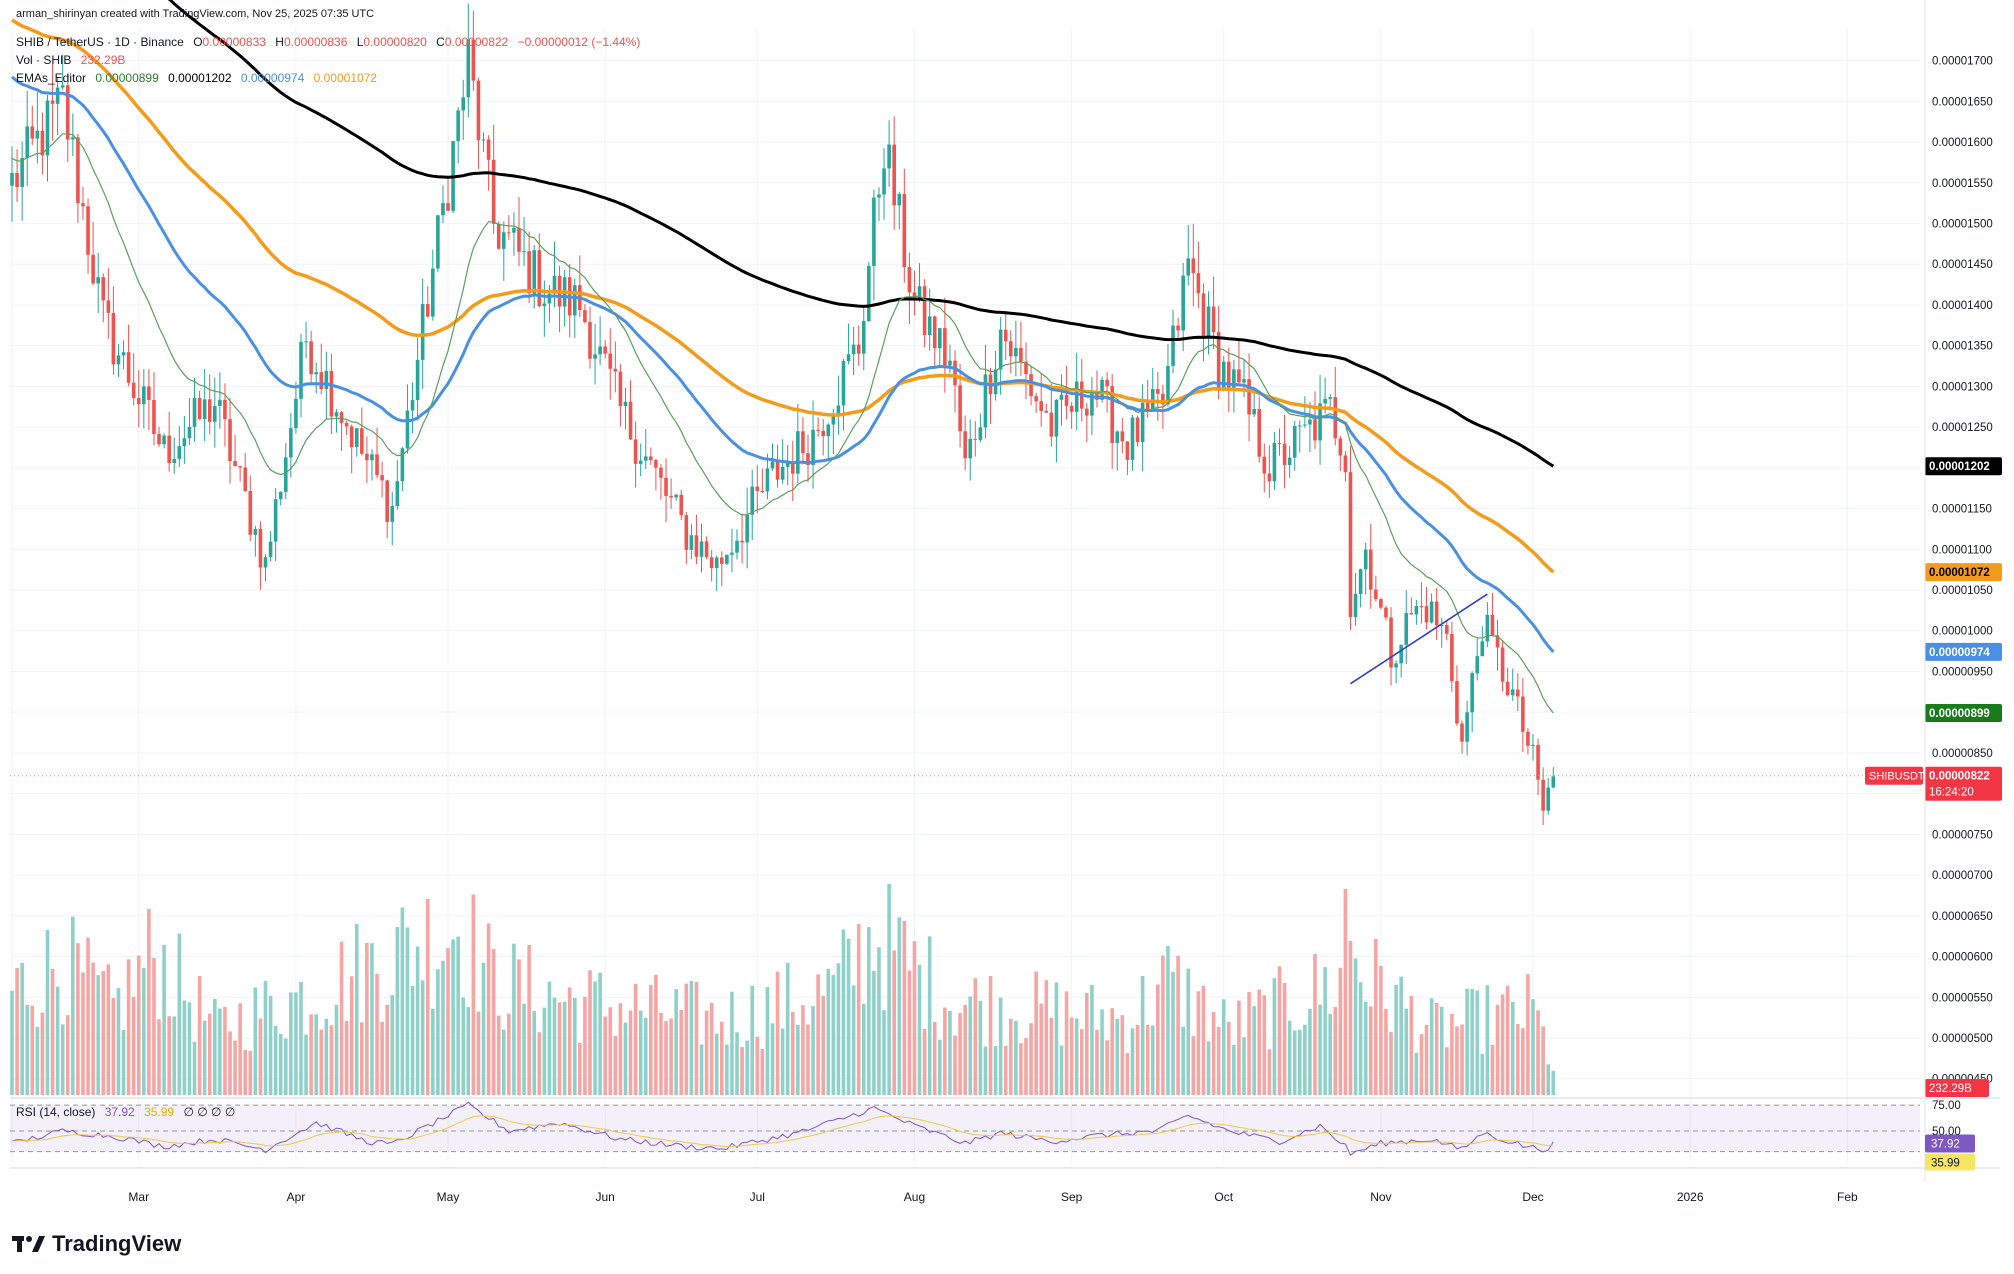 The image size is (2014, 1274). I want to click on y-axis-tick-label: 0.00000700, so click(1962, 876).